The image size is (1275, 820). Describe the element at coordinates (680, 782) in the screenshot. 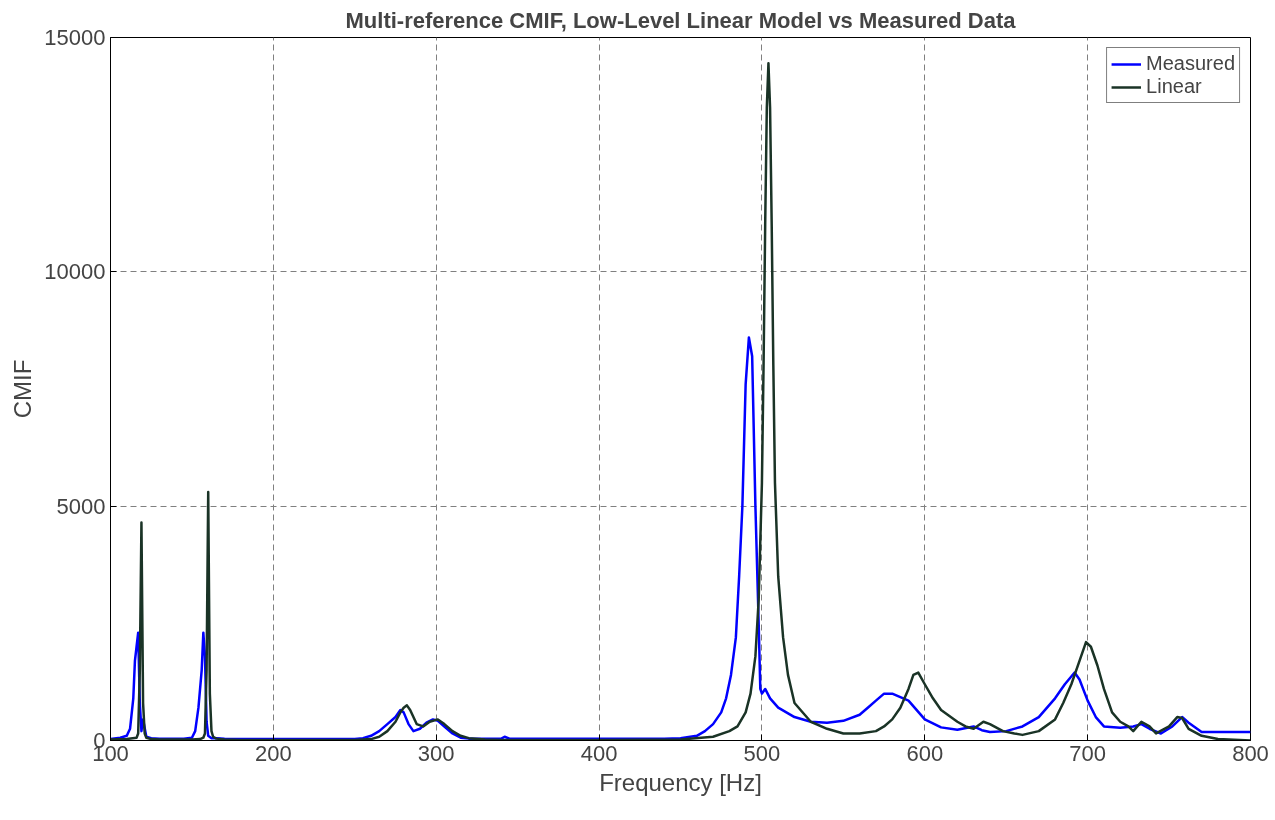

I see `x-axis-title: Frequency [Hz]` at that location.